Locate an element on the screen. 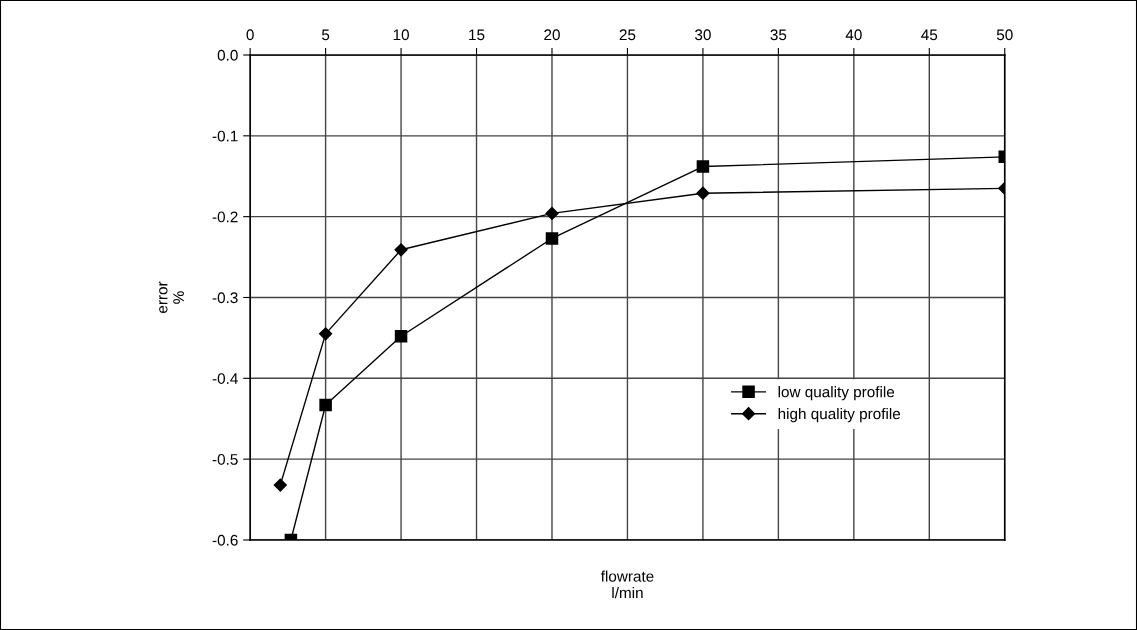 Image resolution: width=1137 pixels, height=630 pixels. y-tick-label: -0.2 is located at coordinates (225, 217).